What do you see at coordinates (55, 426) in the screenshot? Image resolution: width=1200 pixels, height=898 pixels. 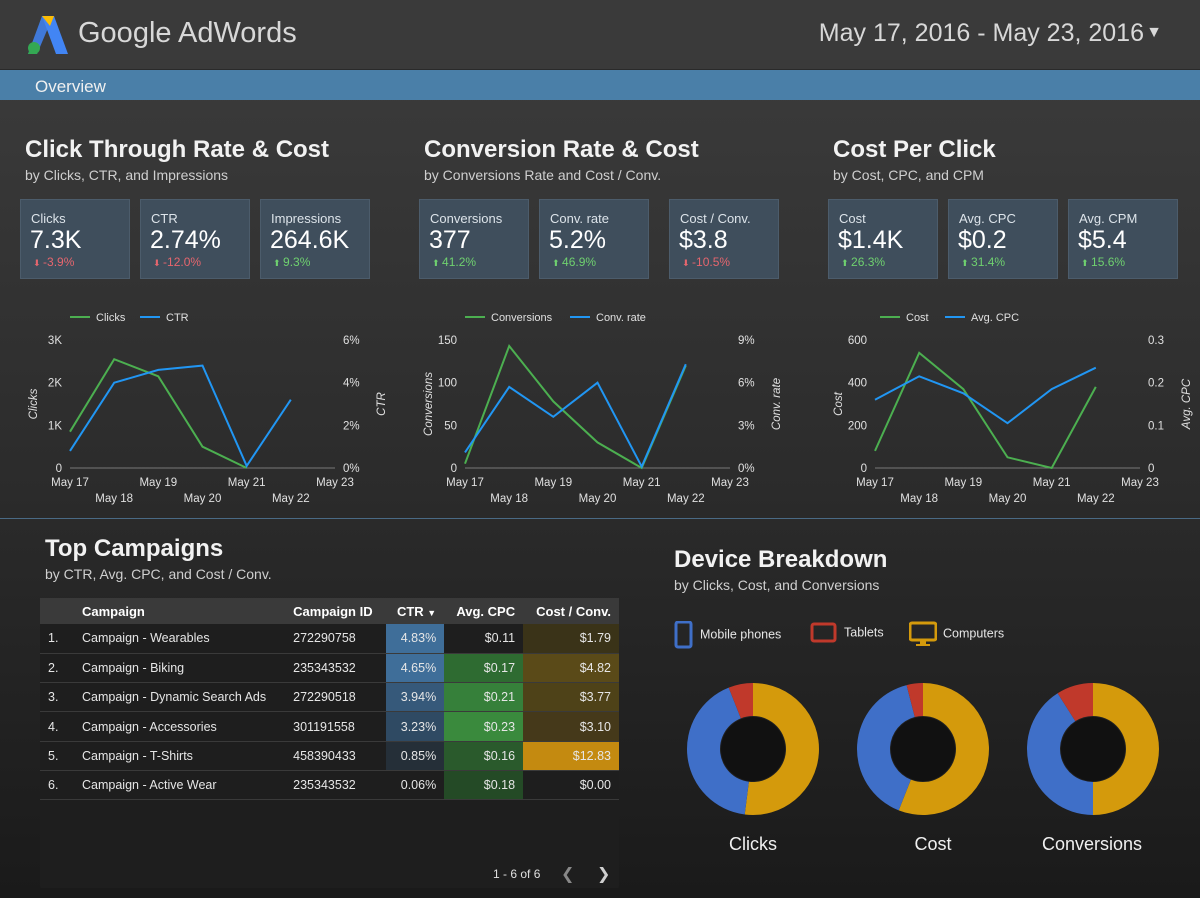 I see `y-tick-label: 1K` at bounding box center [55, 426].